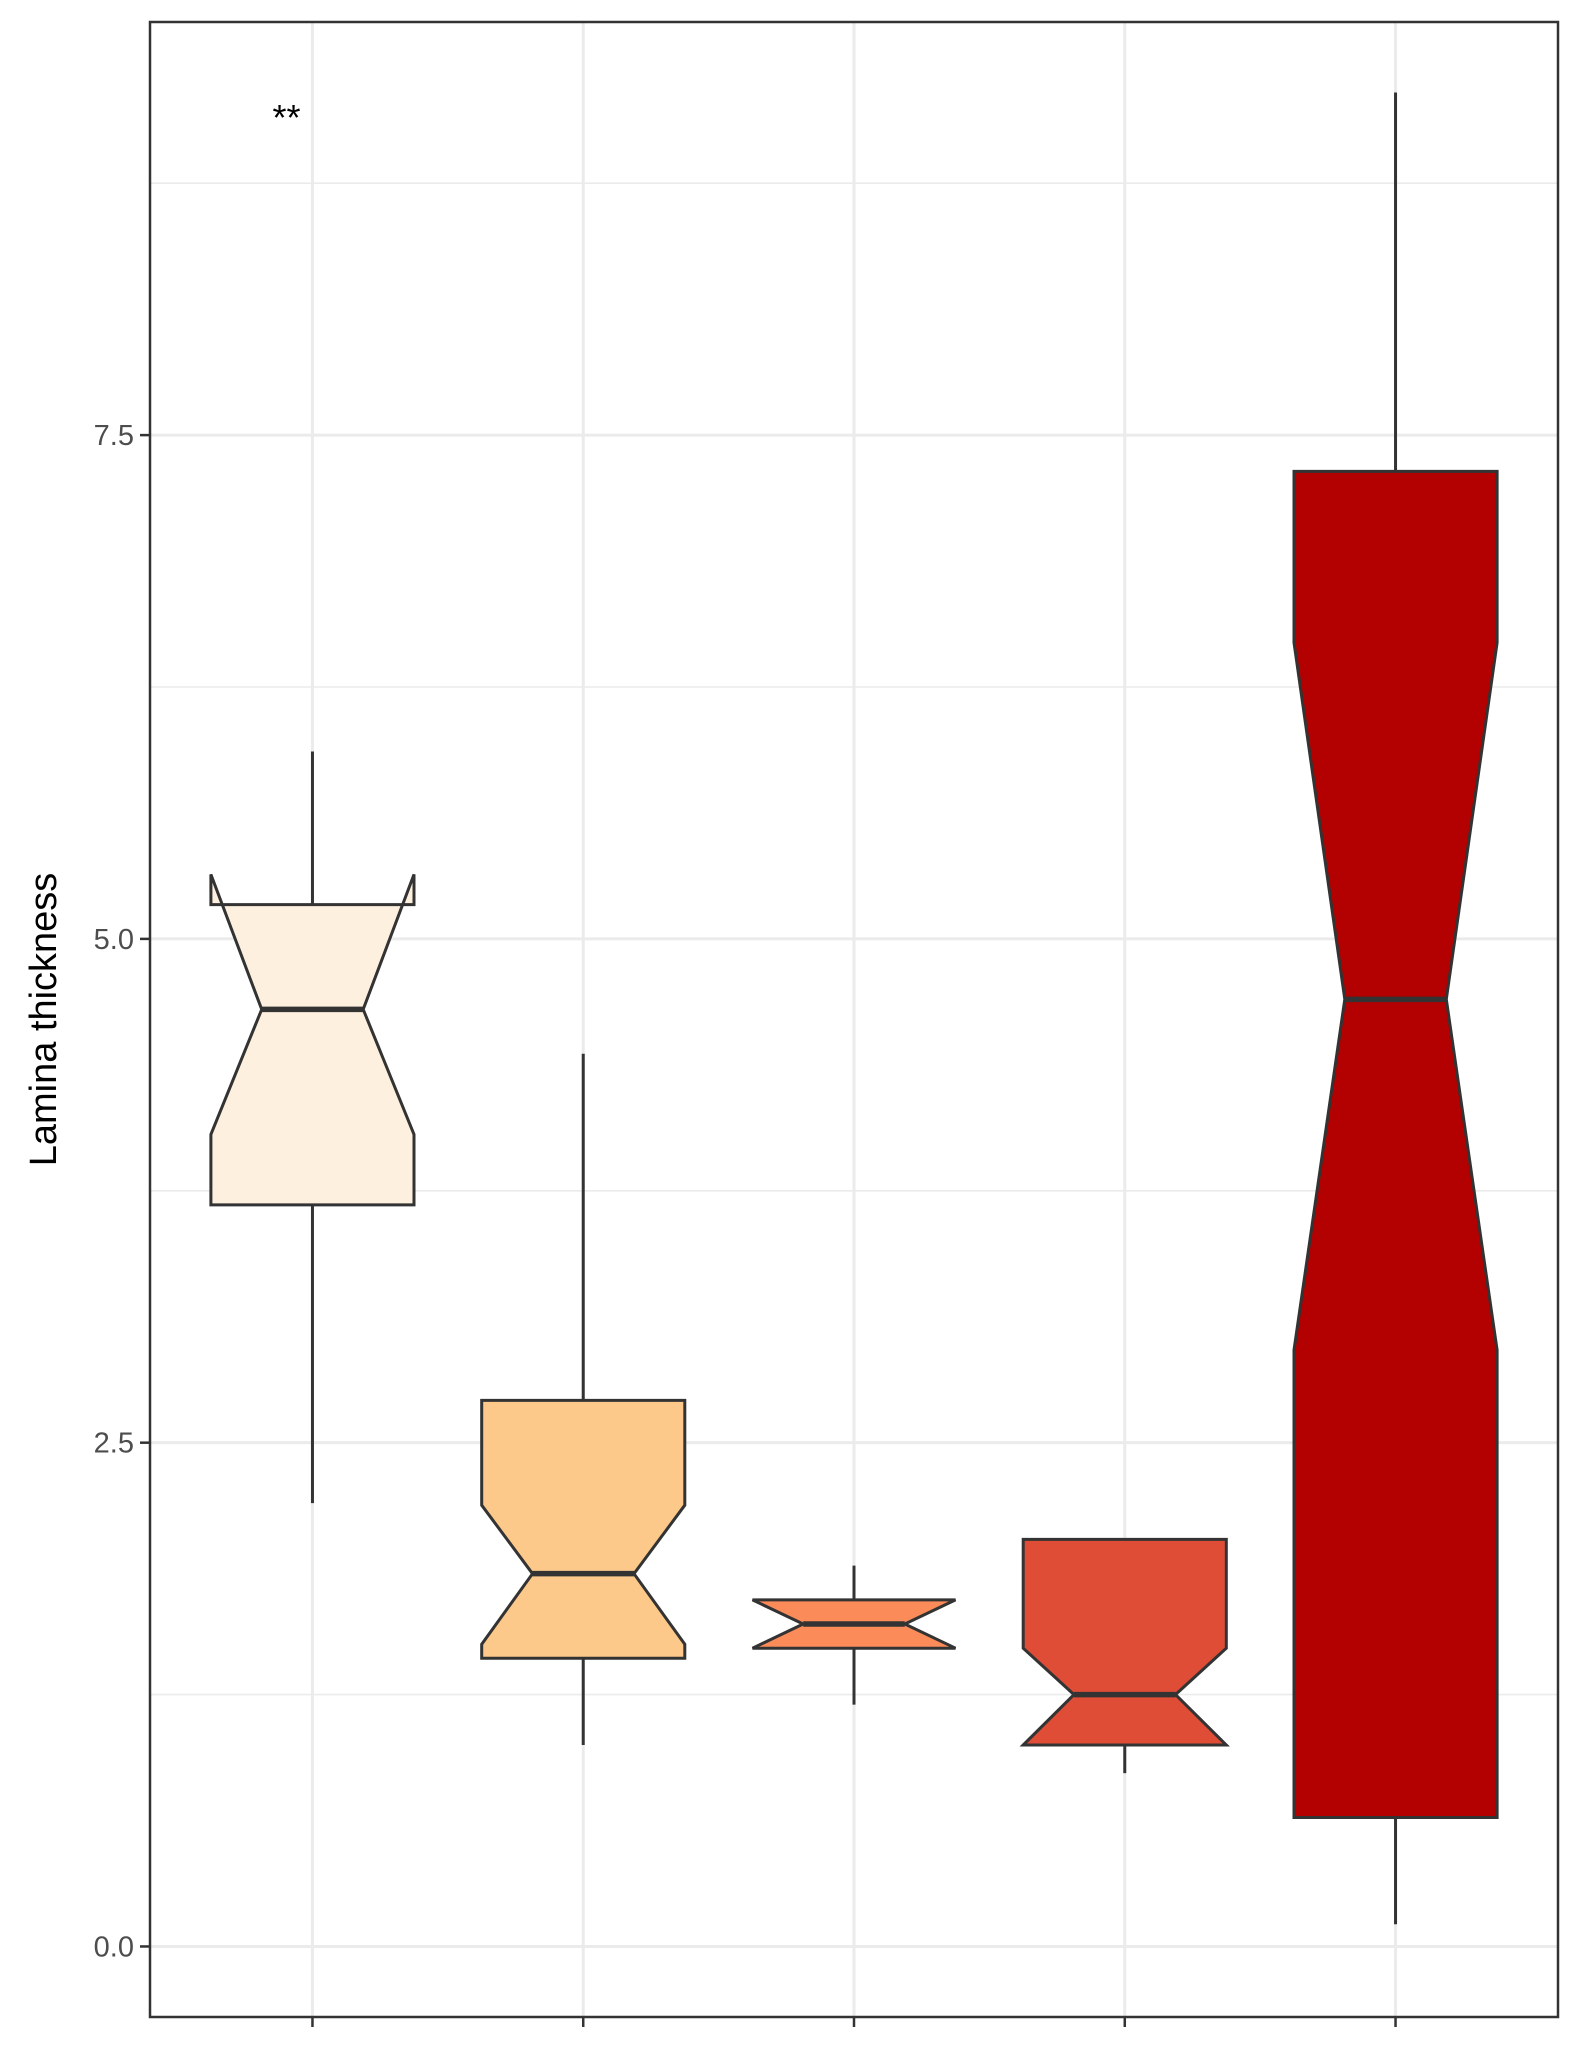 This screenshot has width=1596, height=2064. Describe the element at coordinates (114, 1444) in the screenshot. I see `y-tick-label: 2.5` at that location.